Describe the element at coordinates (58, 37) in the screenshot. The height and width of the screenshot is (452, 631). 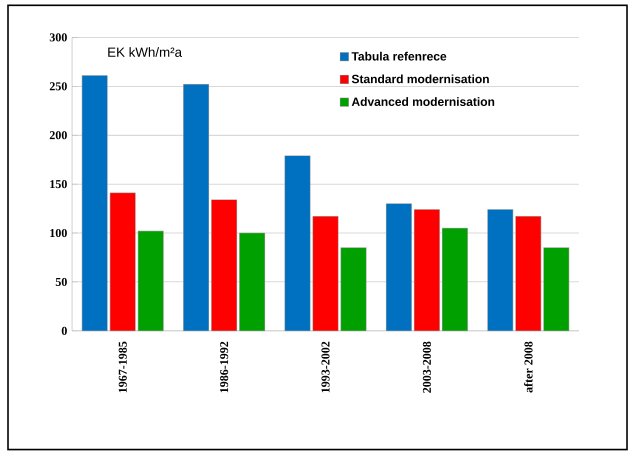
I see `y-tick-label: 300` at that location.